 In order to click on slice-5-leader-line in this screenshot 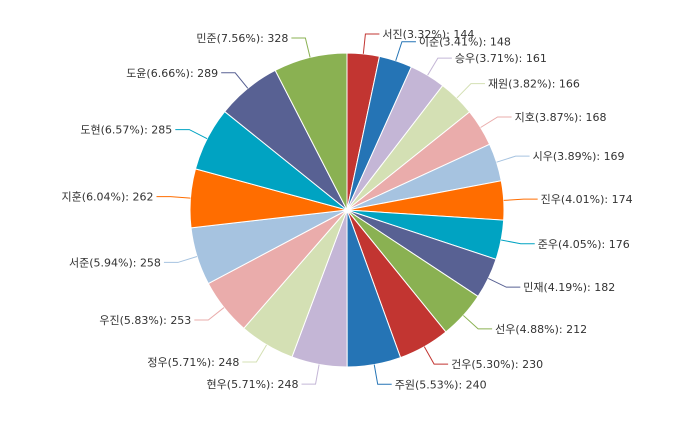, I will do `click(496, 122)`.